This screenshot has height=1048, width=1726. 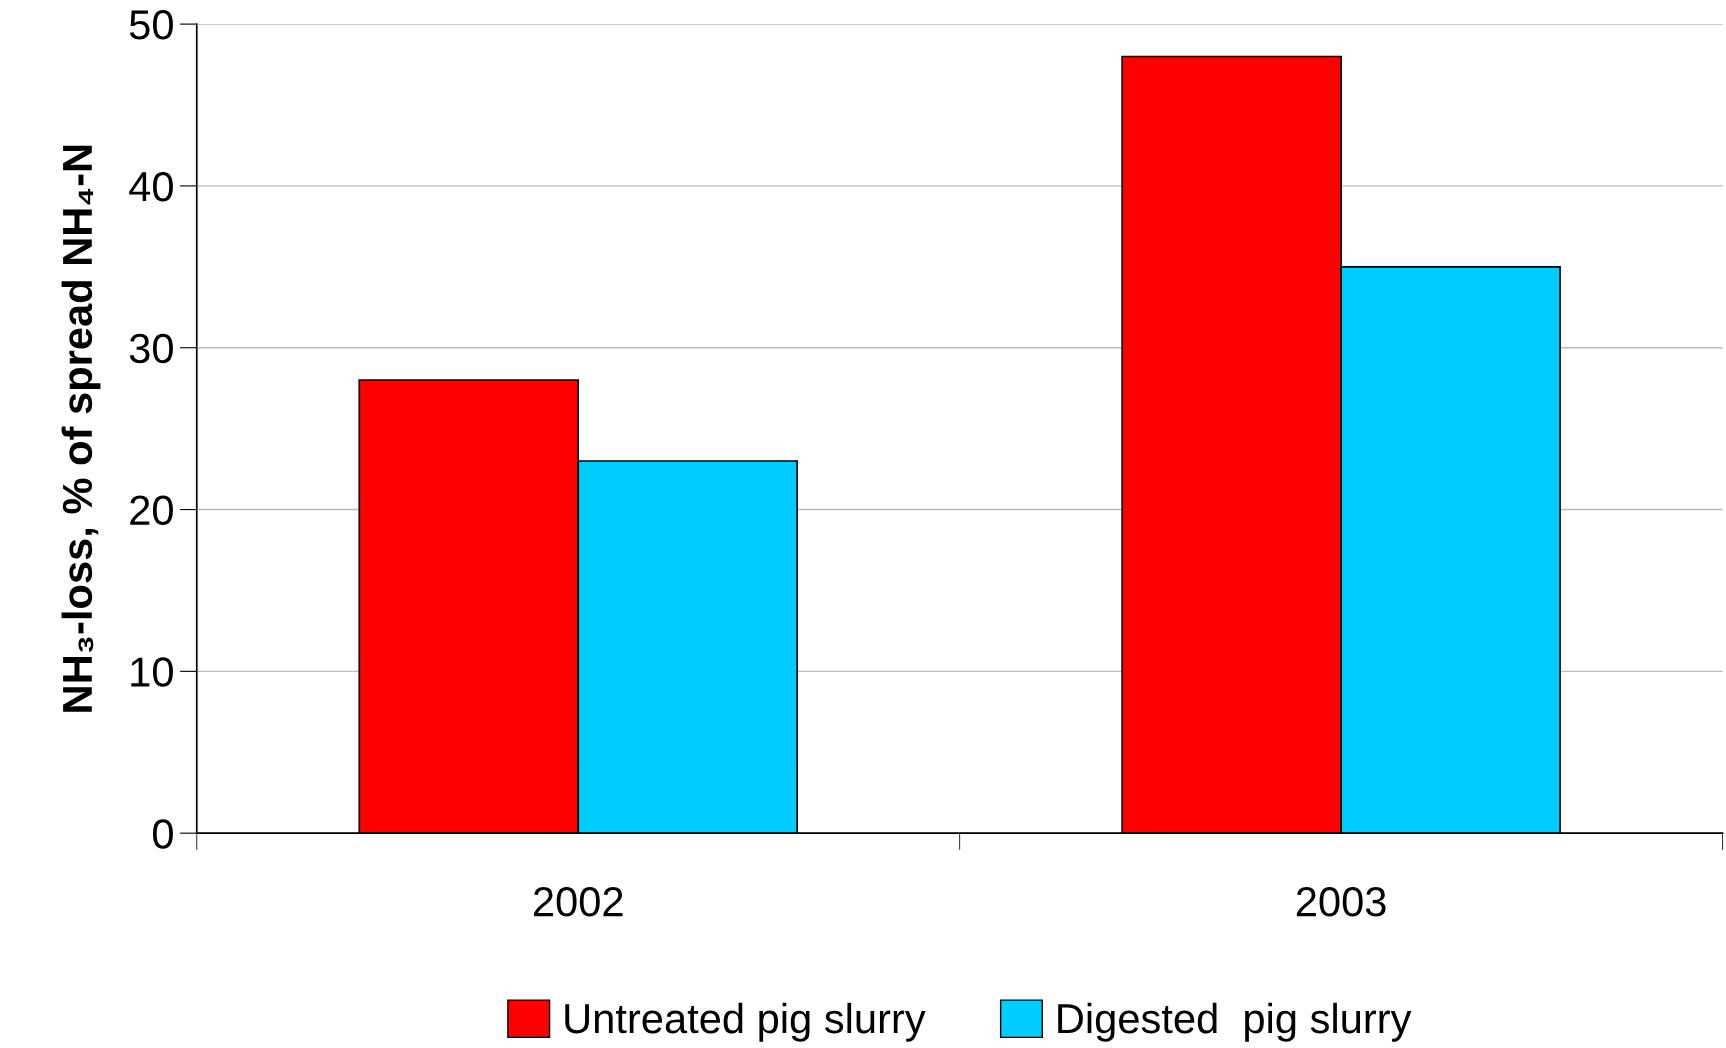 I want to click on legend-label: Digested pig slurry, so click(x=1235, y=1022).